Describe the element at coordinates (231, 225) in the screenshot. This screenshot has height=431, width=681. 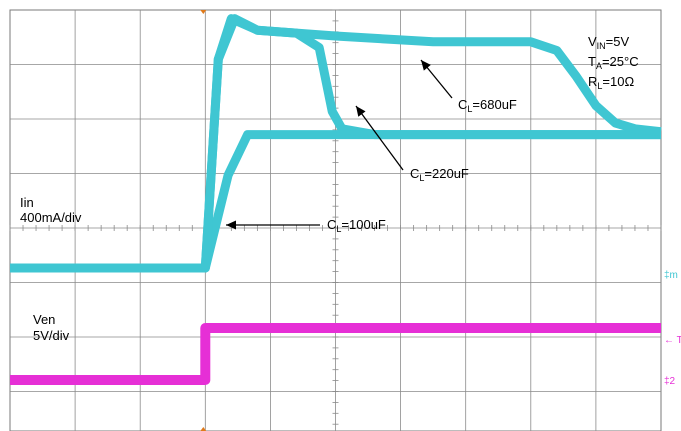
I see `arrow-cl-100uf-head` at that location.